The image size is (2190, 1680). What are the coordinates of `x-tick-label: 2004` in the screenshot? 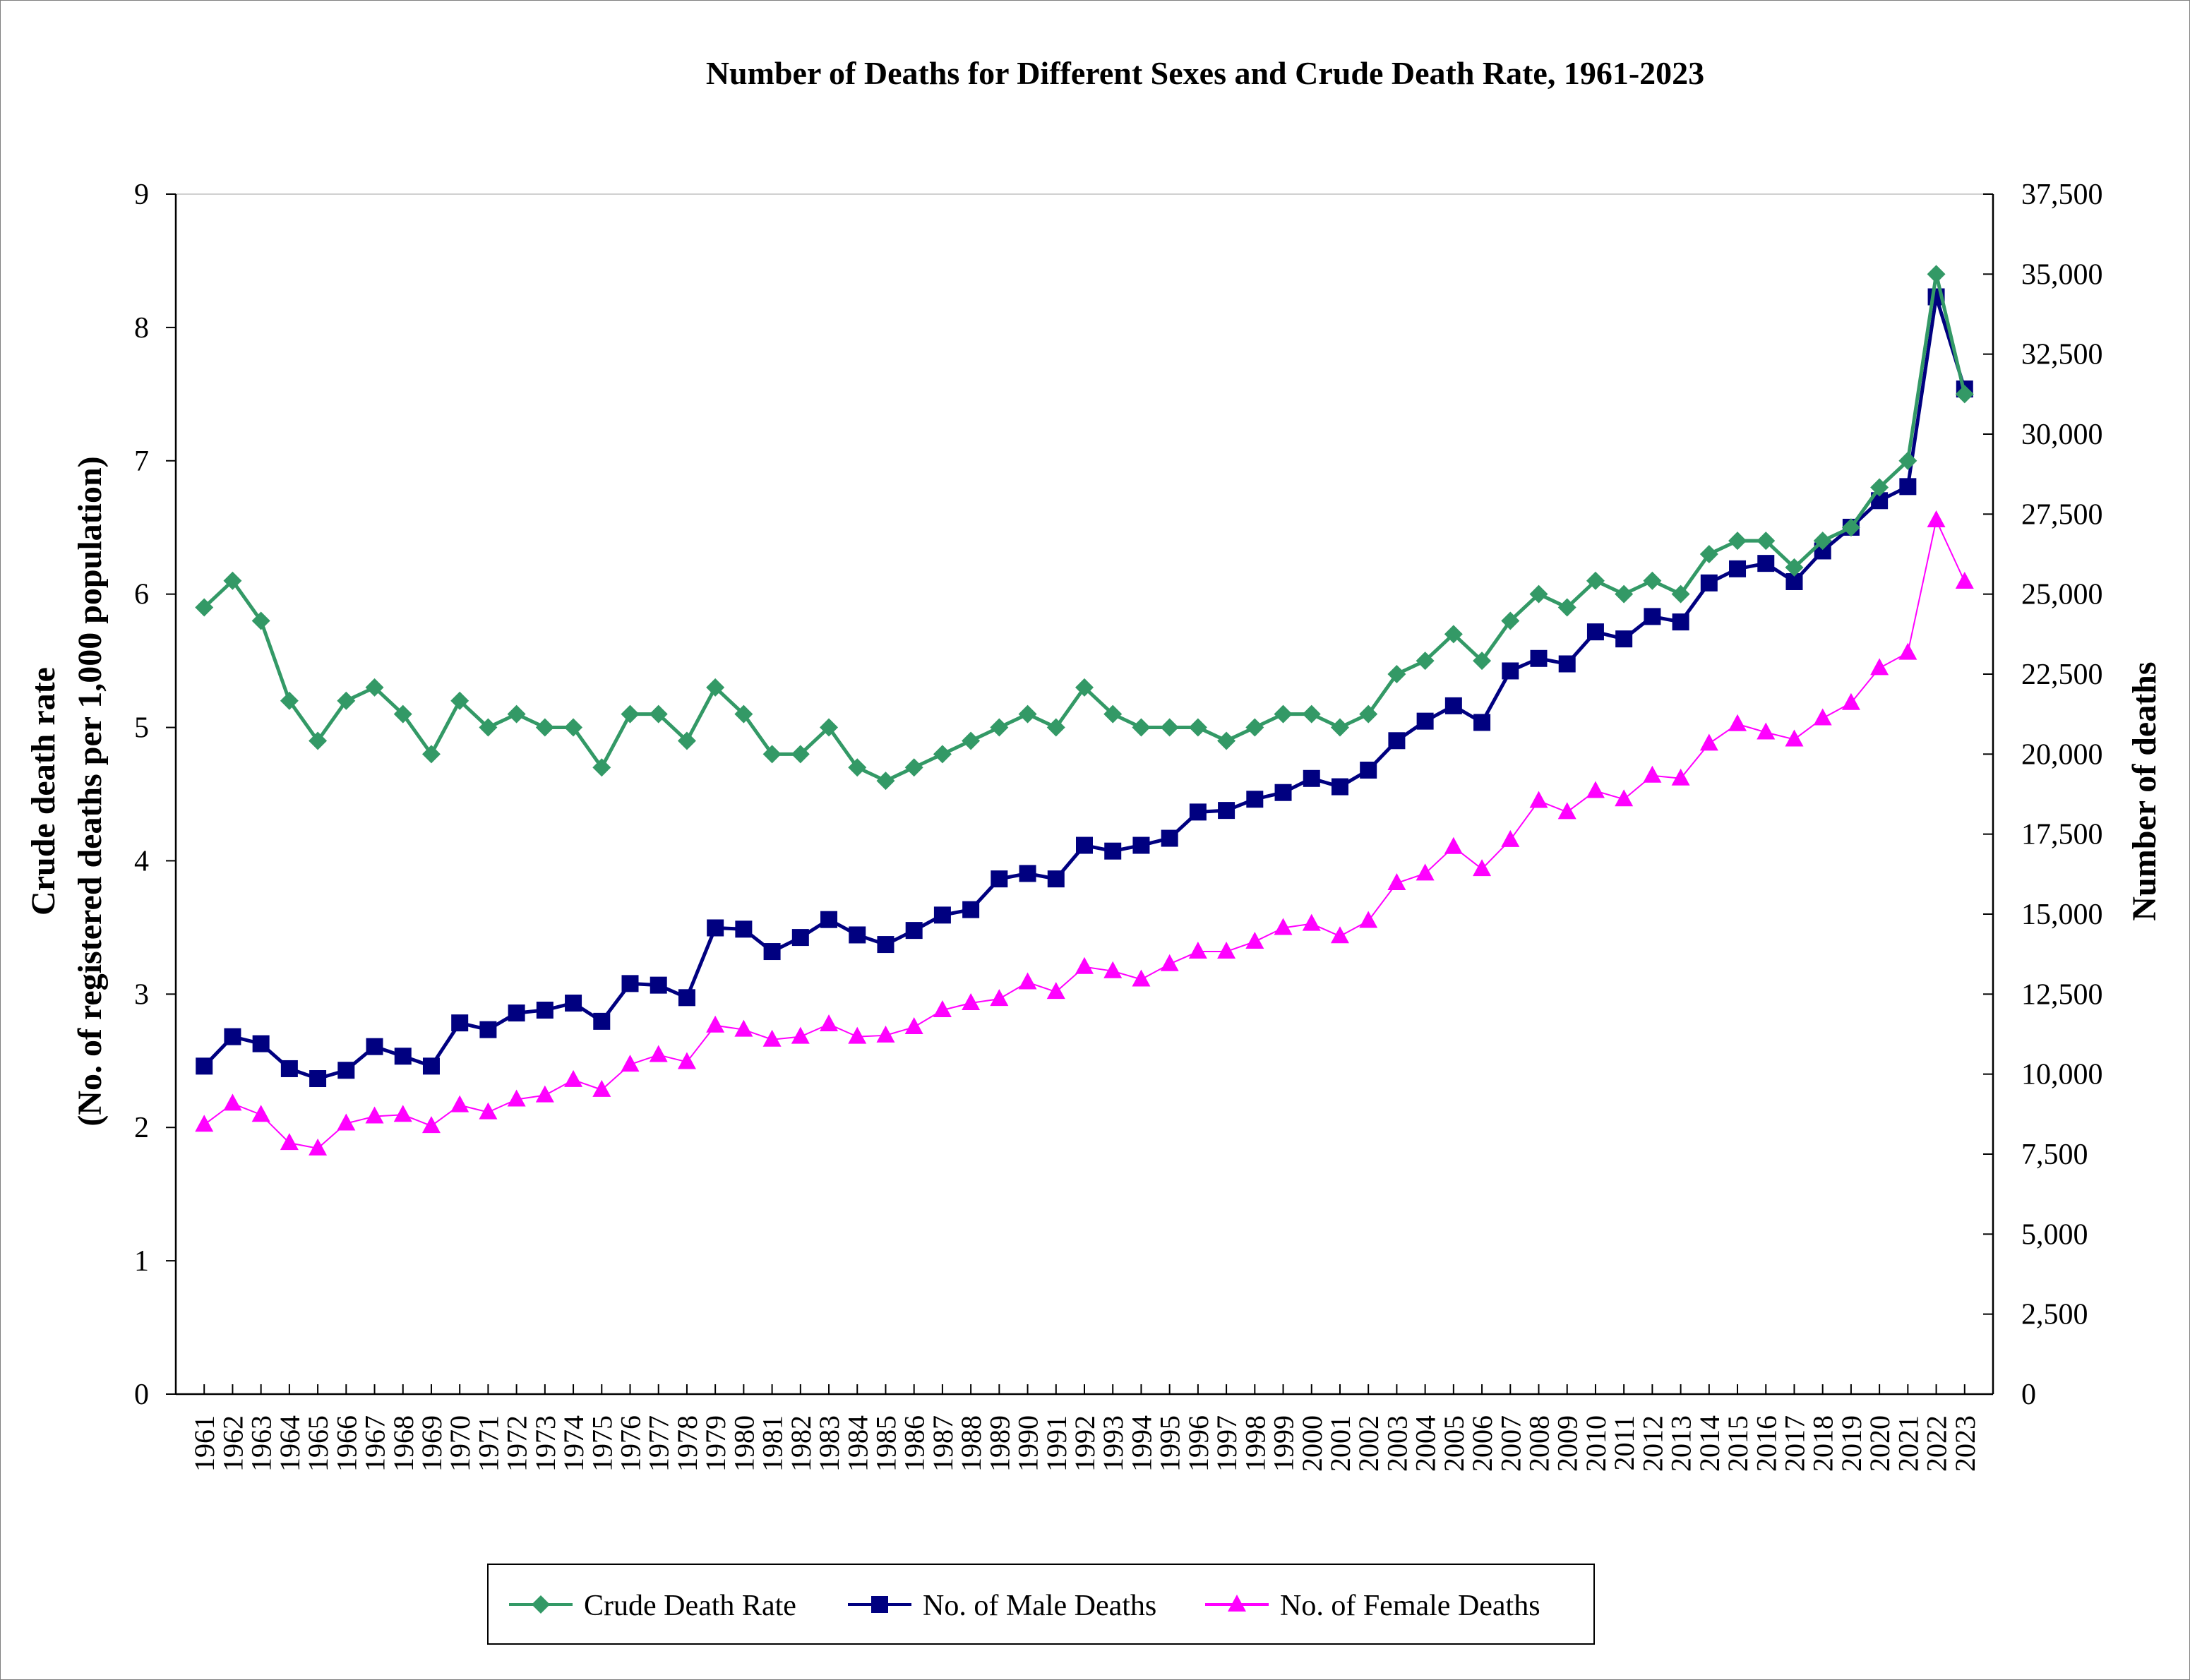 It's located at (1426, 1444).